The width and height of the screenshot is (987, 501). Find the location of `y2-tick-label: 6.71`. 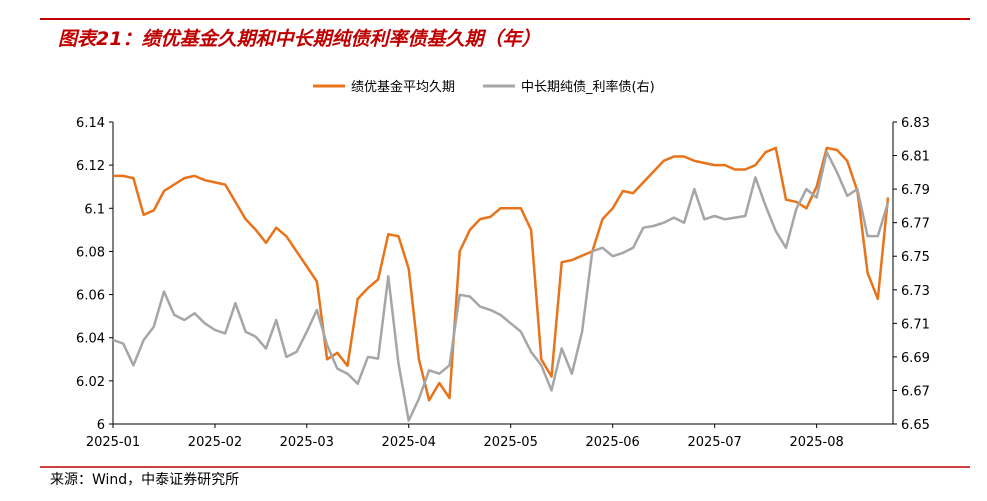

y2-tick-label: 6.71 is located at coordinates (915, 324).